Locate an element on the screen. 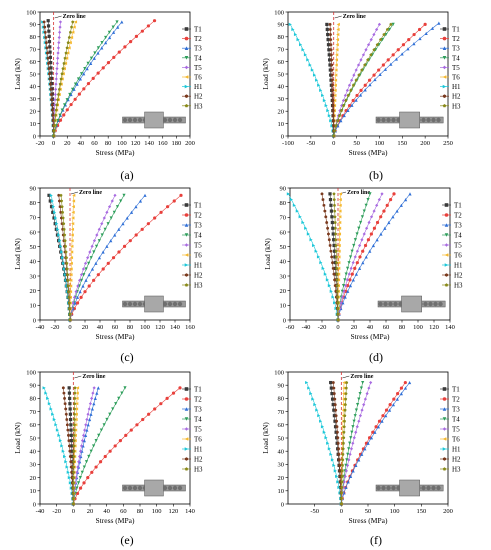  legend-item-h3: H3 is located at coordinates (450, 106).